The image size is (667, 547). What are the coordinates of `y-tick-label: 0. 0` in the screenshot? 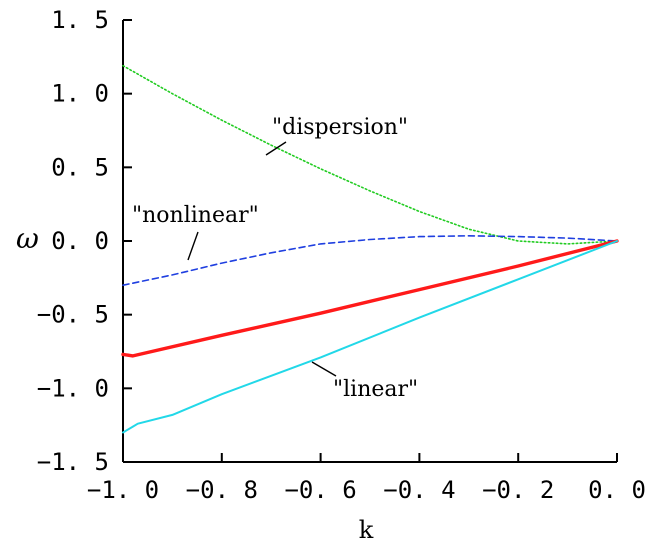 It's located at (80, 241).